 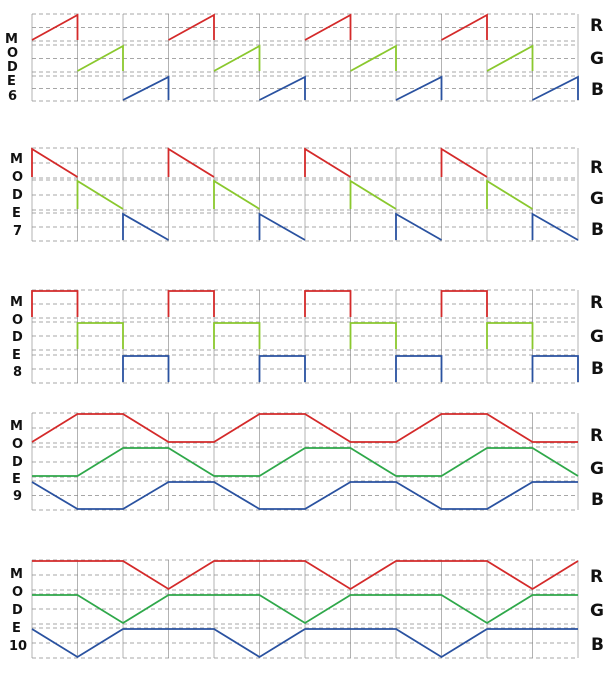 What do you see at coordinates (17, 337) in the screenshot?
I see `mode-8-letter-d: D` at bounding box center [17, 337].